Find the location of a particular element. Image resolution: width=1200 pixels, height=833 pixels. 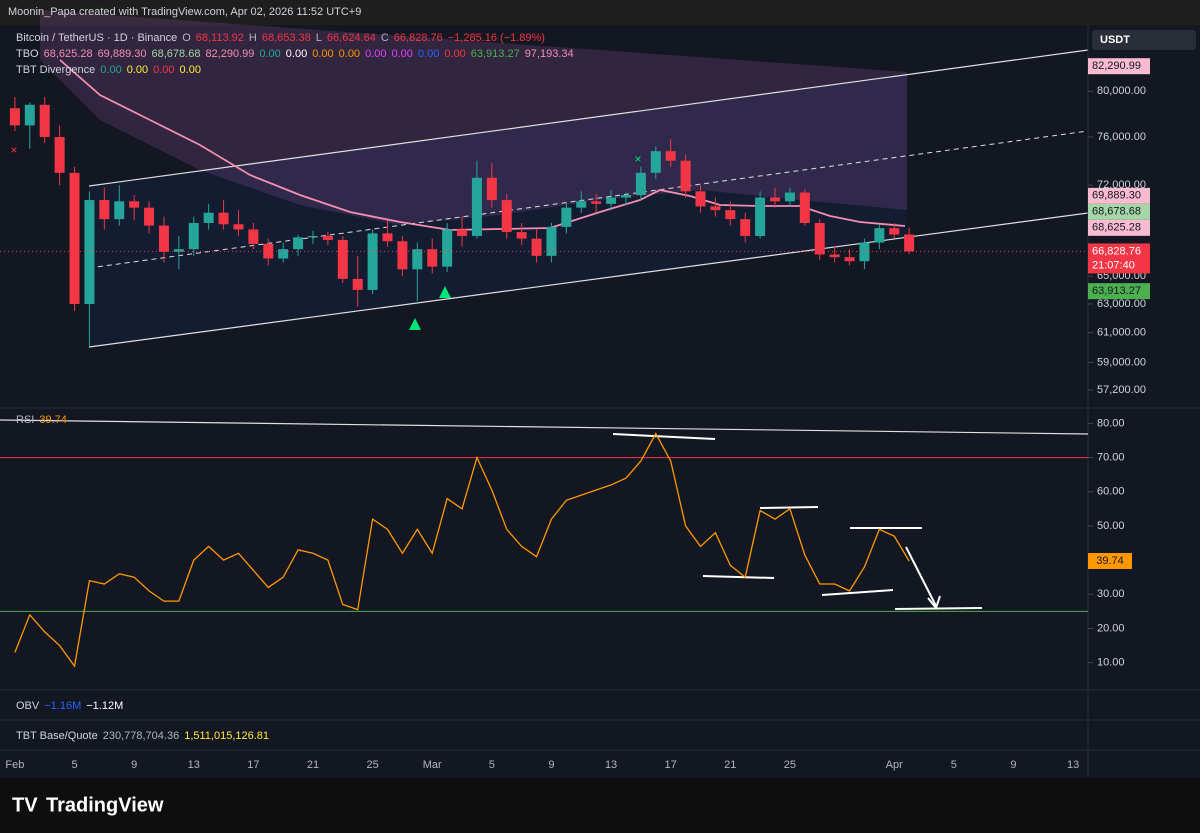

legend-item: 66,624.64 is located at coordinates (351, 38).